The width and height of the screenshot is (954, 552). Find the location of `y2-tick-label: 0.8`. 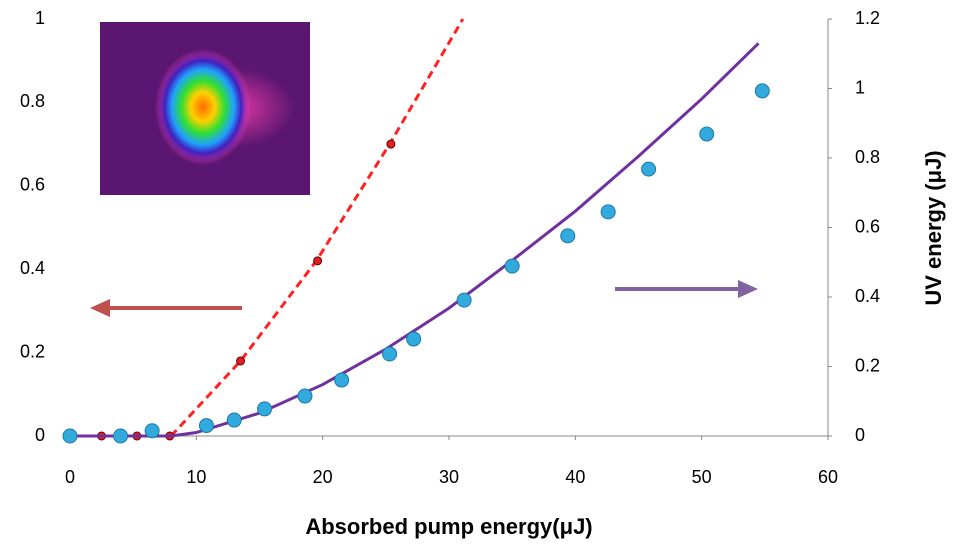

y2-tick-label: 0.8 is located at coordinates (867, 157).